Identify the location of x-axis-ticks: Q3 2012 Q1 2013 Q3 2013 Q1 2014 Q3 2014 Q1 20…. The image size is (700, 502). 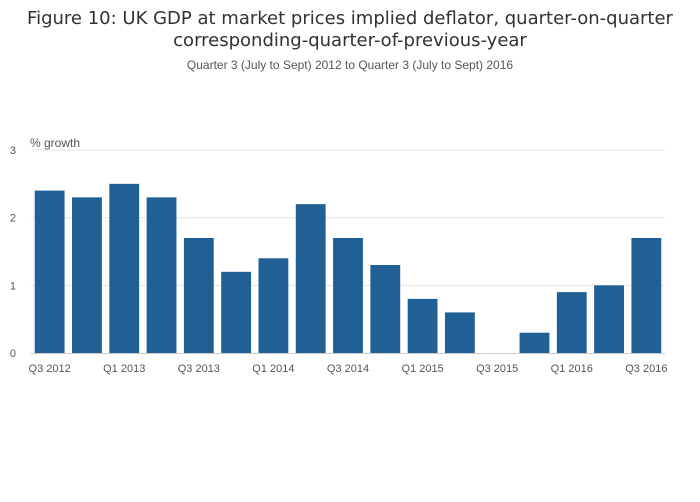
(348, 369).